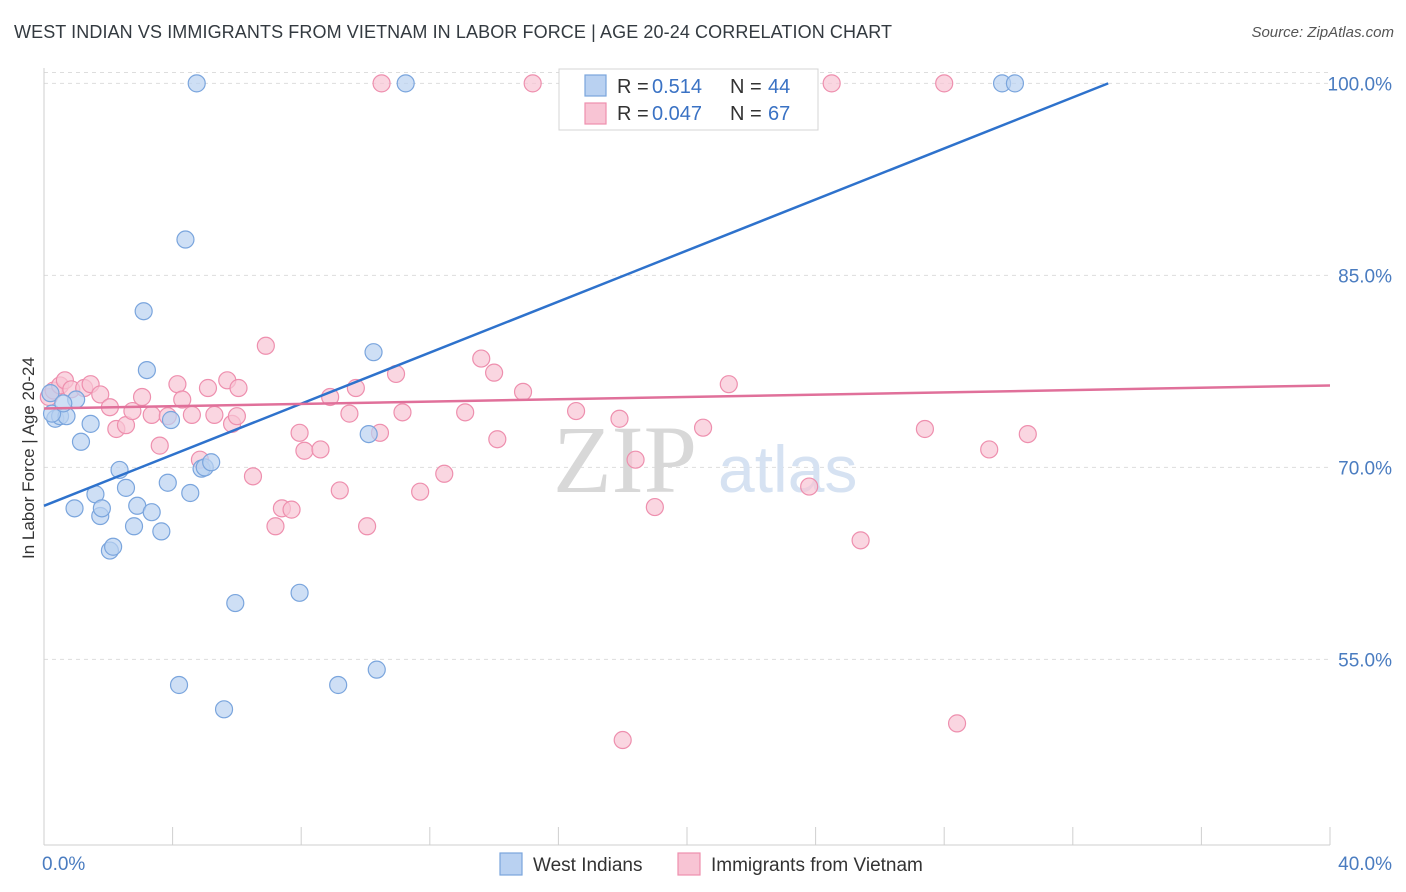 The height and width of the screenshot is (892, 1406). Describe the element at coordinates (28, 458) in the screenshot. I see `y-axis-label: In Labor Force | Age 20-24` at that location.